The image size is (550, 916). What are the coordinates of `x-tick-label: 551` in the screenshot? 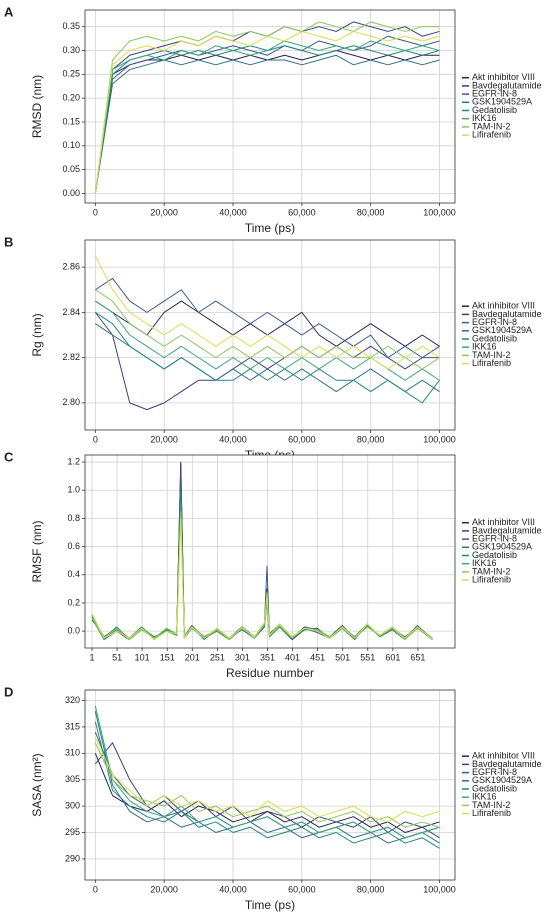 It's located at (367, 657).